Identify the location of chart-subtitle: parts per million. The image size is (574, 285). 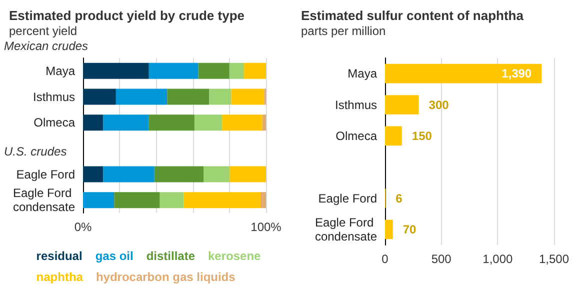
(343, 31).